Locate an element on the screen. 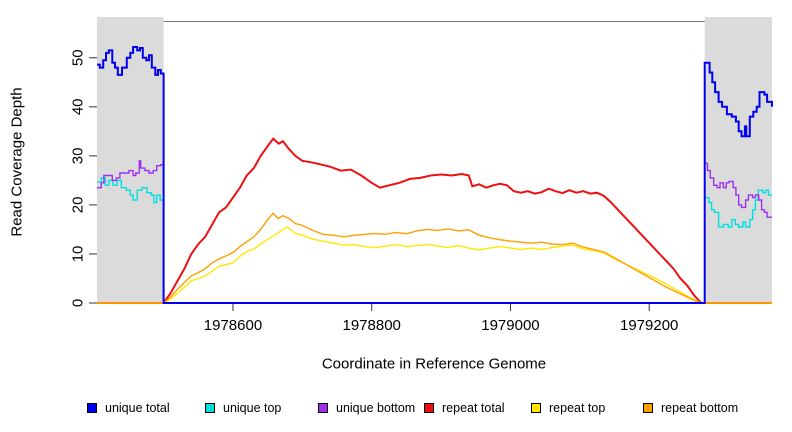 Image resolution: width=792 pixels, height=432 pixels. legend-label: unique top is located at coordinates (252, 408).